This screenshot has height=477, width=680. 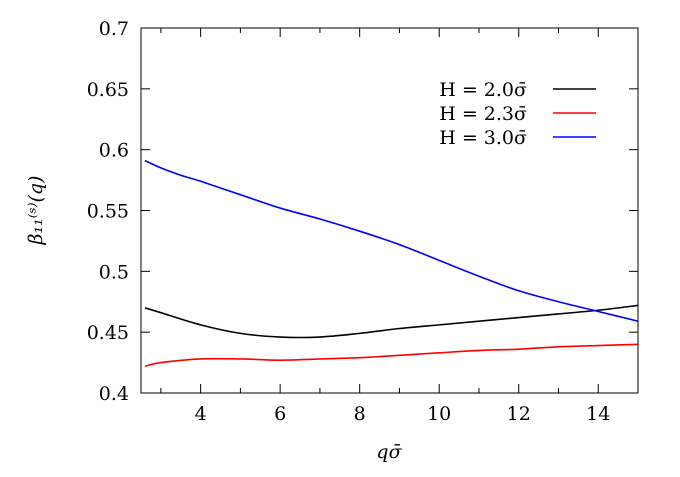 I want to click on x-tick-label: 12, so click(x=519, y=414).